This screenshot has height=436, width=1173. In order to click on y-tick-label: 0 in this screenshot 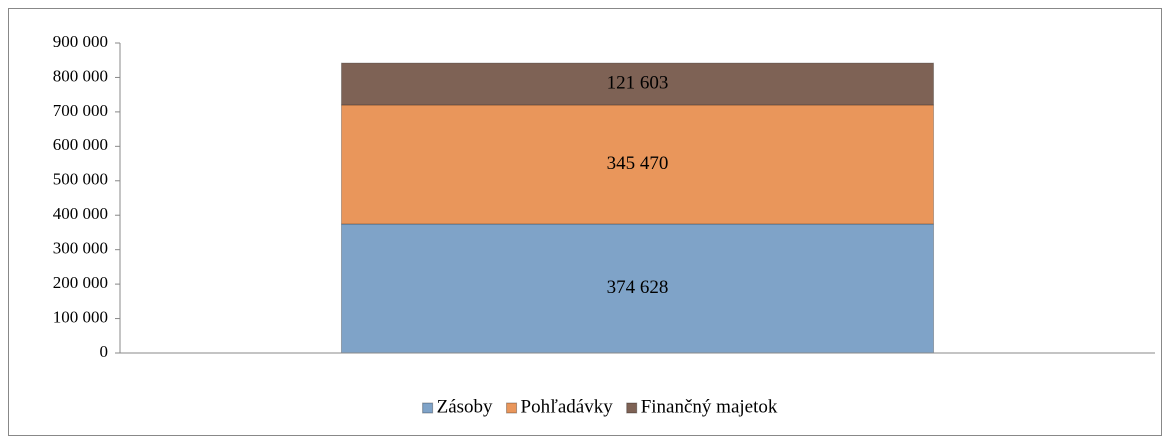, I will do `click(104, 351)`.